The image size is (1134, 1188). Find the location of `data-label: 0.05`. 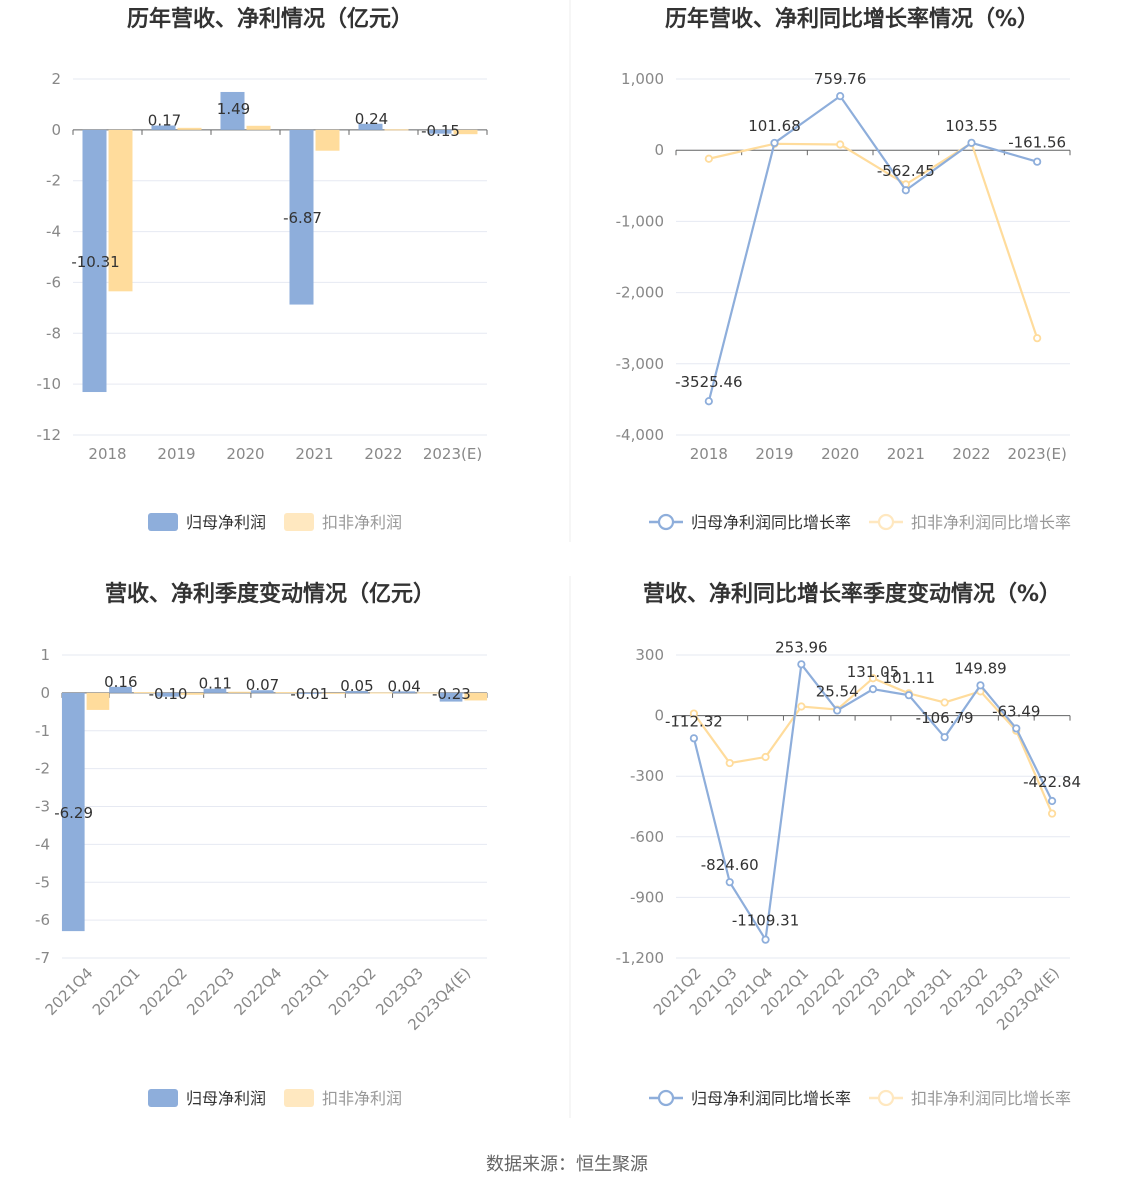

data-label: 0.05 is located at coordinates (356, 686).